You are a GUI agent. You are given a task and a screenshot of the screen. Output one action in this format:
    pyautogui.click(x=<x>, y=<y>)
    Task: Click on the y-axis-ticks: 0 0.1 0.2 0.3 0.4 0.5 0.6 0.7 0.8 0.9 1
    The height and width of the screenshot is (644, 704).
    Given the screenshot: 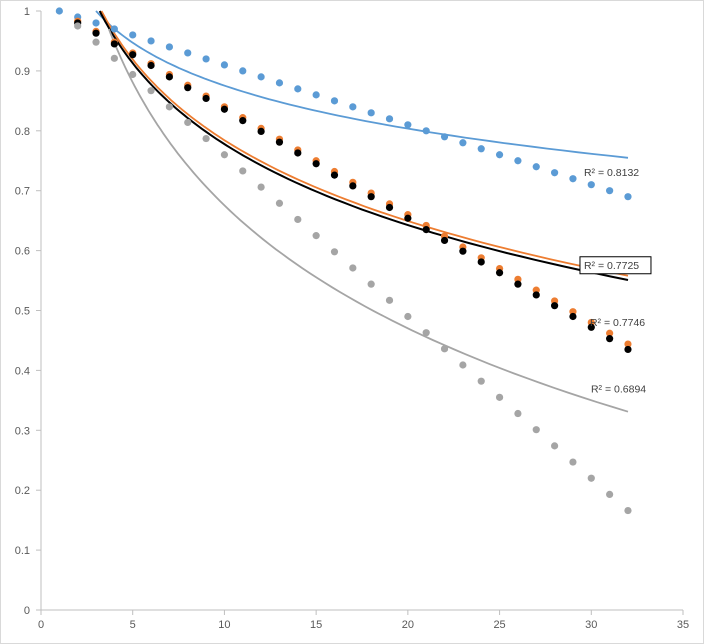 What is the action you would take?
    pyautogui.click(x=28, y=311)
    